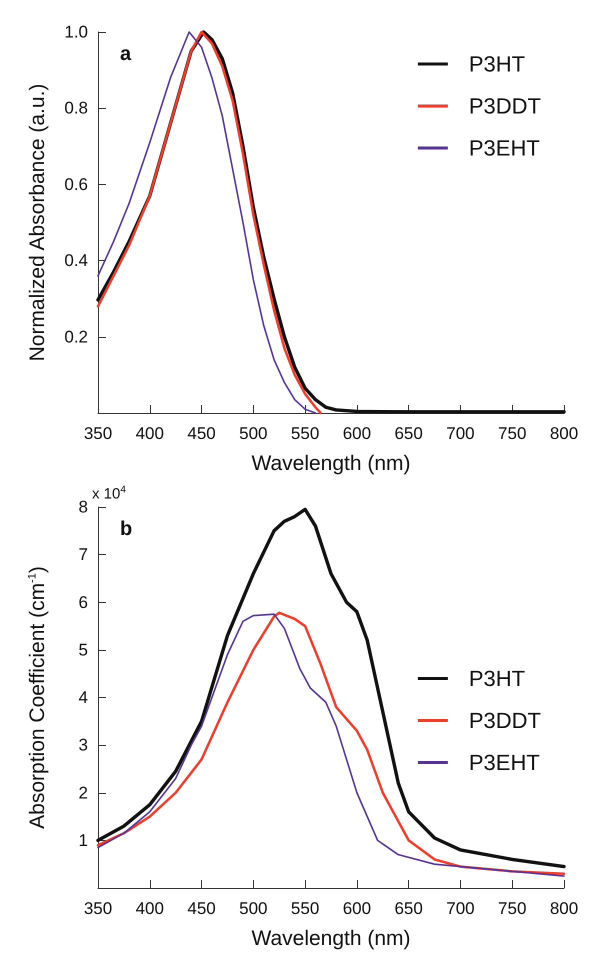  Describe the element at coordinates (83, 792) in the screenshot. I see `y-tick-label: 2` at that location.